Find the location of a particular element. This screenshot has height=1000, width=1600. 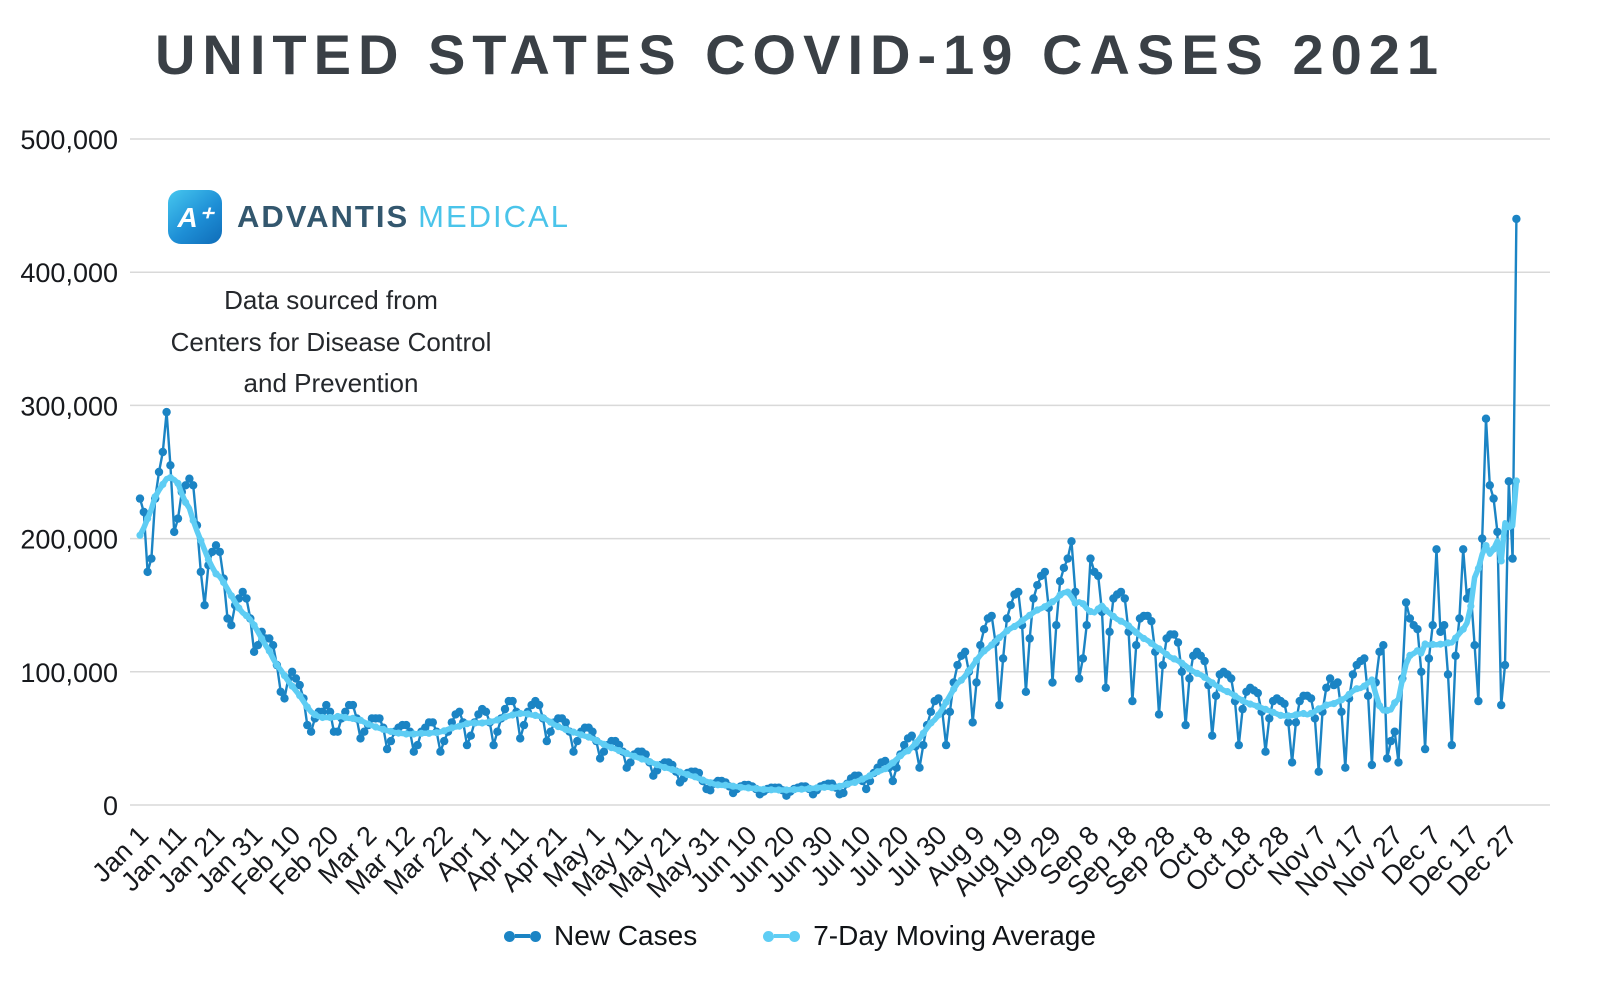

y-axis-tick-label: 500,000 is located at coordinates (69, 140).